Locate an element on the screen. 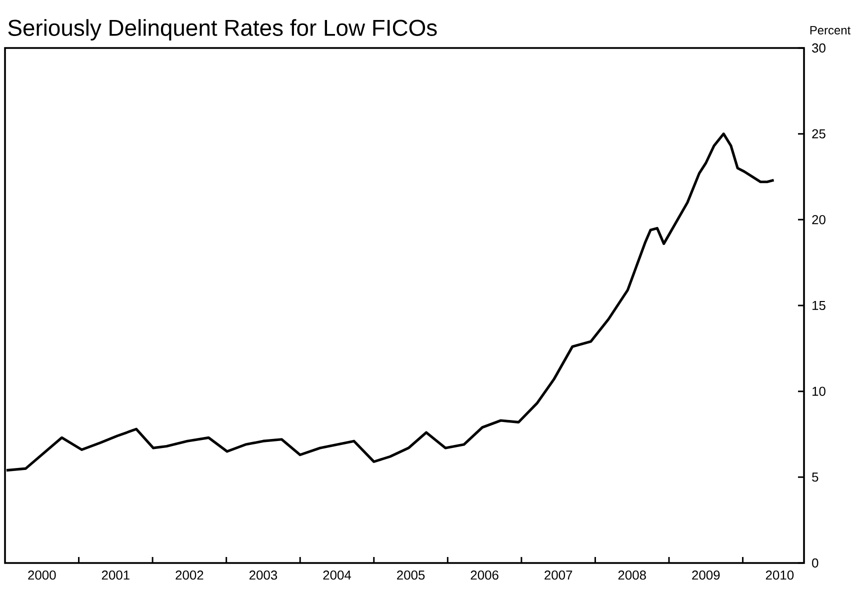  x-tick-label: 2005 is located at coordinates (411, 575).